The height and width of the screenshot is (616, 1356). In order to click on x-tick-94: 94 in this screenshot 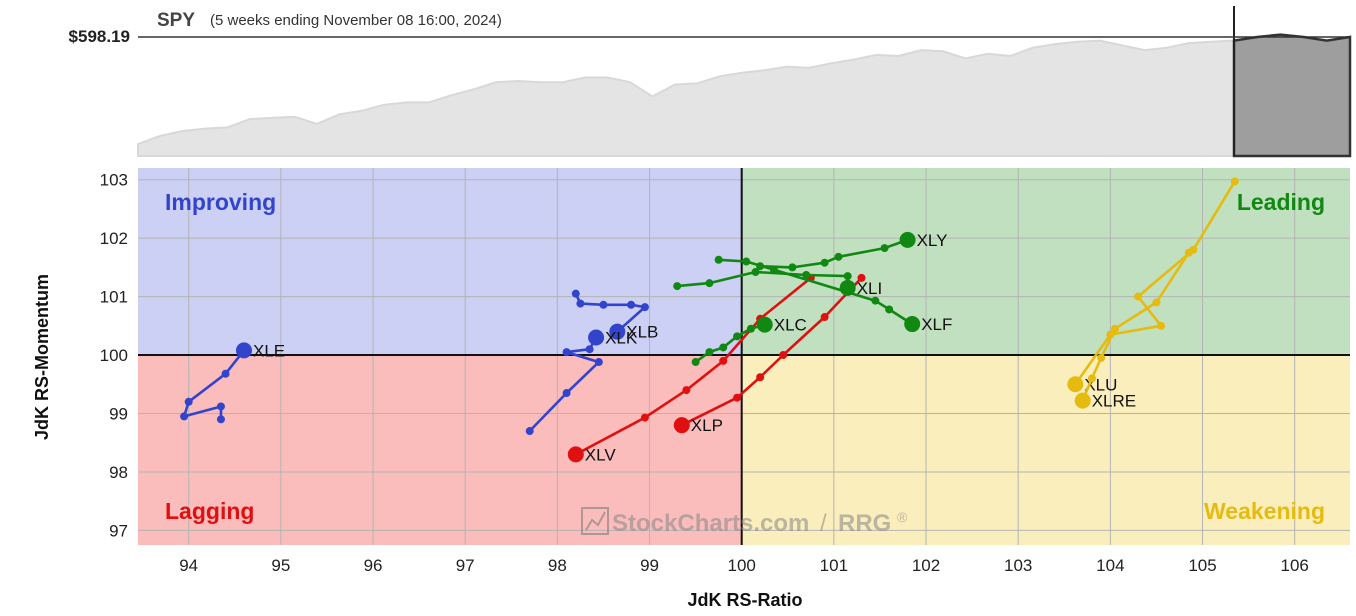, I will do `click(188, 565)`.